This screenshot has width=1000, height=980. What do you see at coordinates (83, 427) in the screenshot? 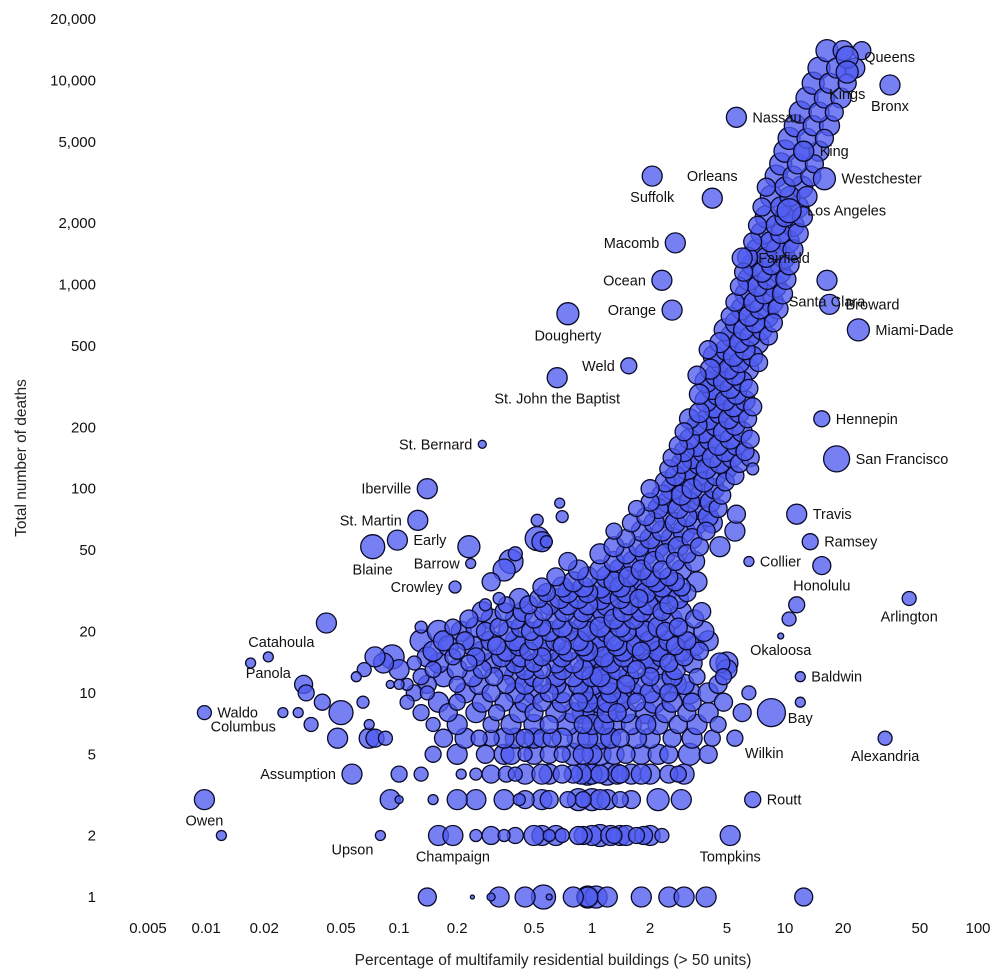
I see `y-tick-label: 200` at bounding box center [83, 427].